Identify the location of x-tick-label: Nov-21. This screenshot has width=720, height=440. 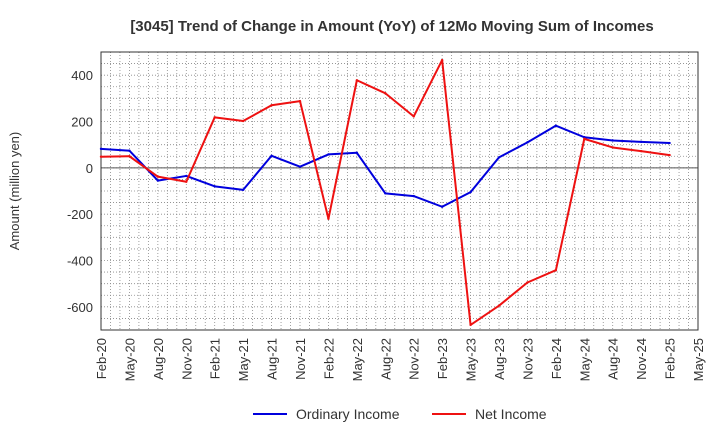
(300, 359).